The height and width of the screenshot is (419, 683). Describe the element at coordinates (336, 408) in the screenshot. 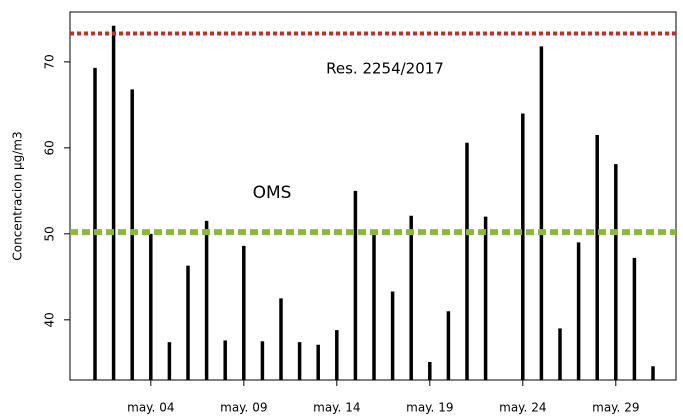

I see `x-tick-label: may. 14` at that location.